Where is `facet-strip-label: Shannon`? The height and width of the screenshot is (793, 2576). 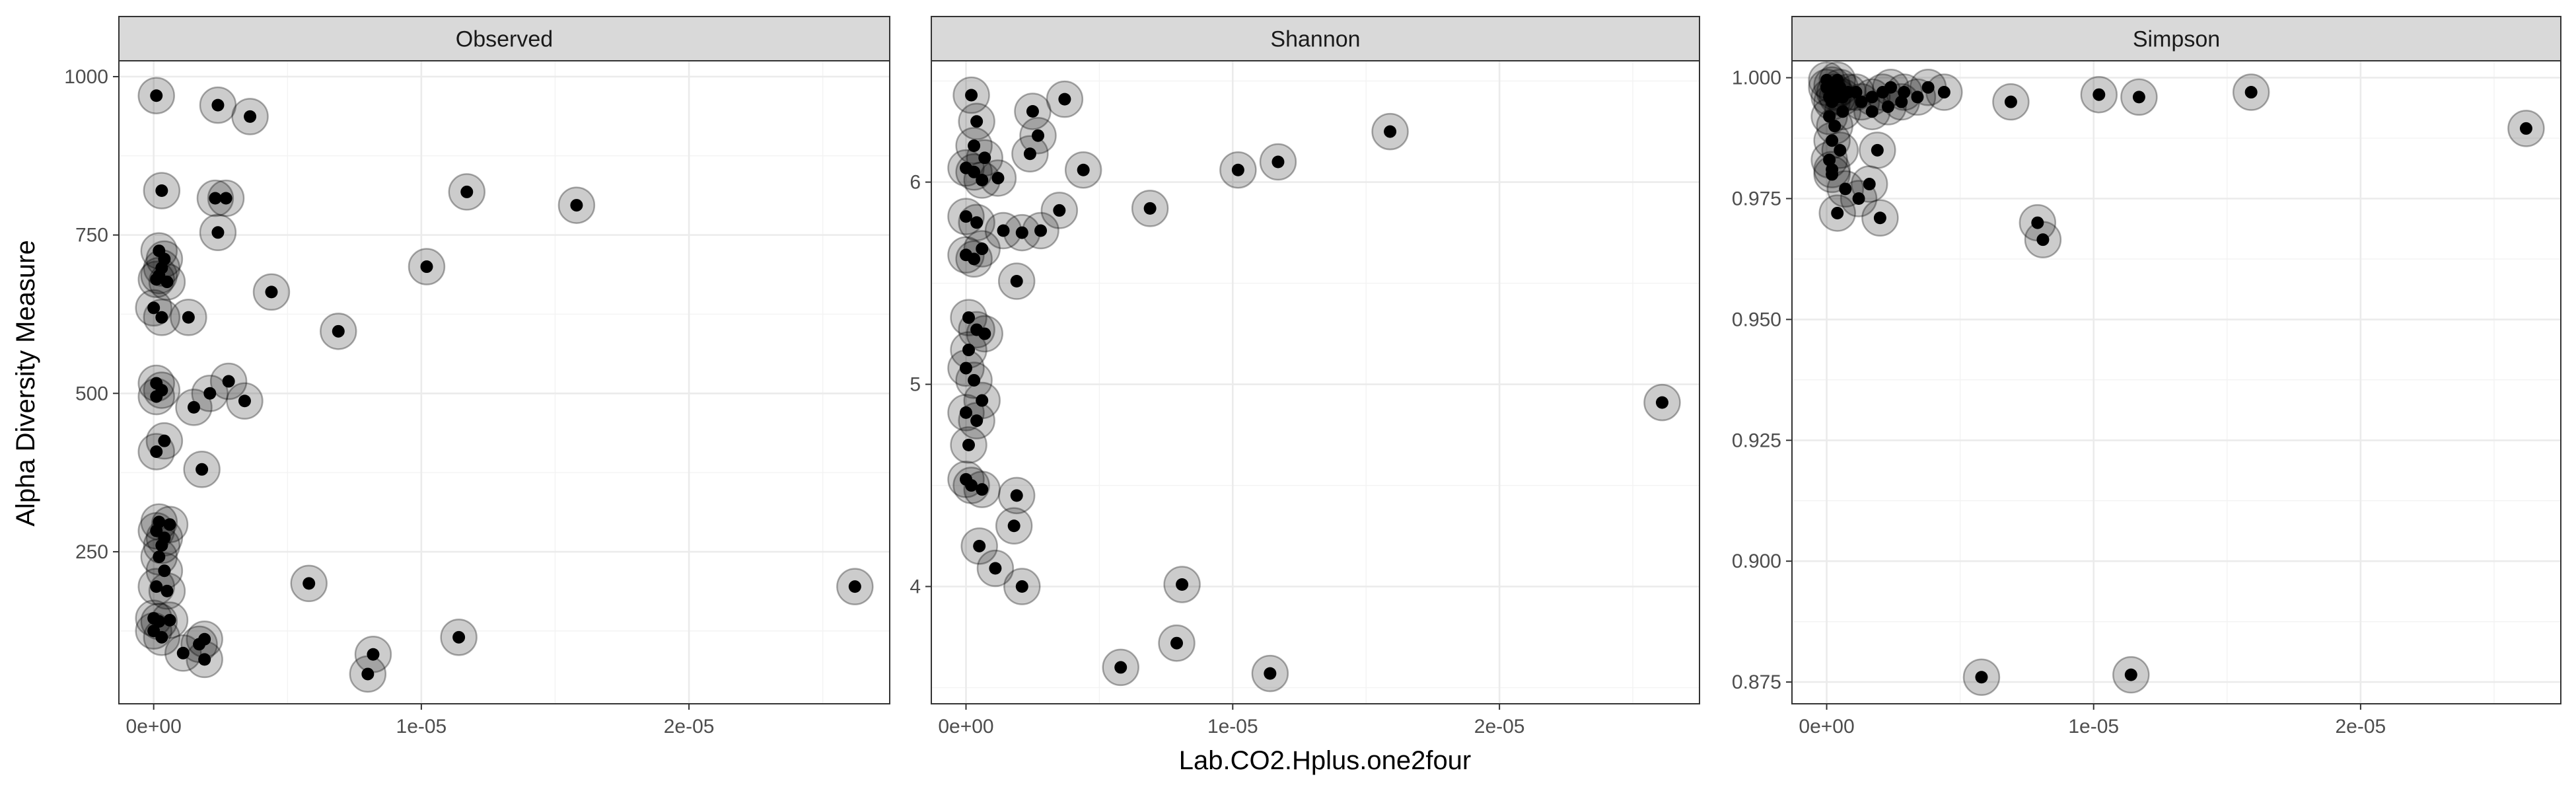 facet-strip-label: Shannon is located at coordinates (1315, 40).